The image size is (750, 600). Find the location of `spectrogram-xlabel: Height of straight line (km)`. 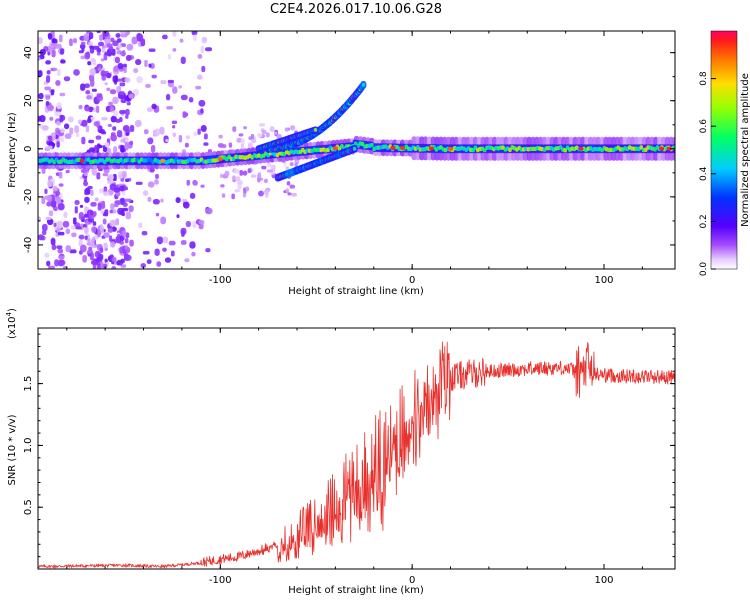

spectrogram-xlabel: Height of straight line (km) is located at coordinates (356, 291).